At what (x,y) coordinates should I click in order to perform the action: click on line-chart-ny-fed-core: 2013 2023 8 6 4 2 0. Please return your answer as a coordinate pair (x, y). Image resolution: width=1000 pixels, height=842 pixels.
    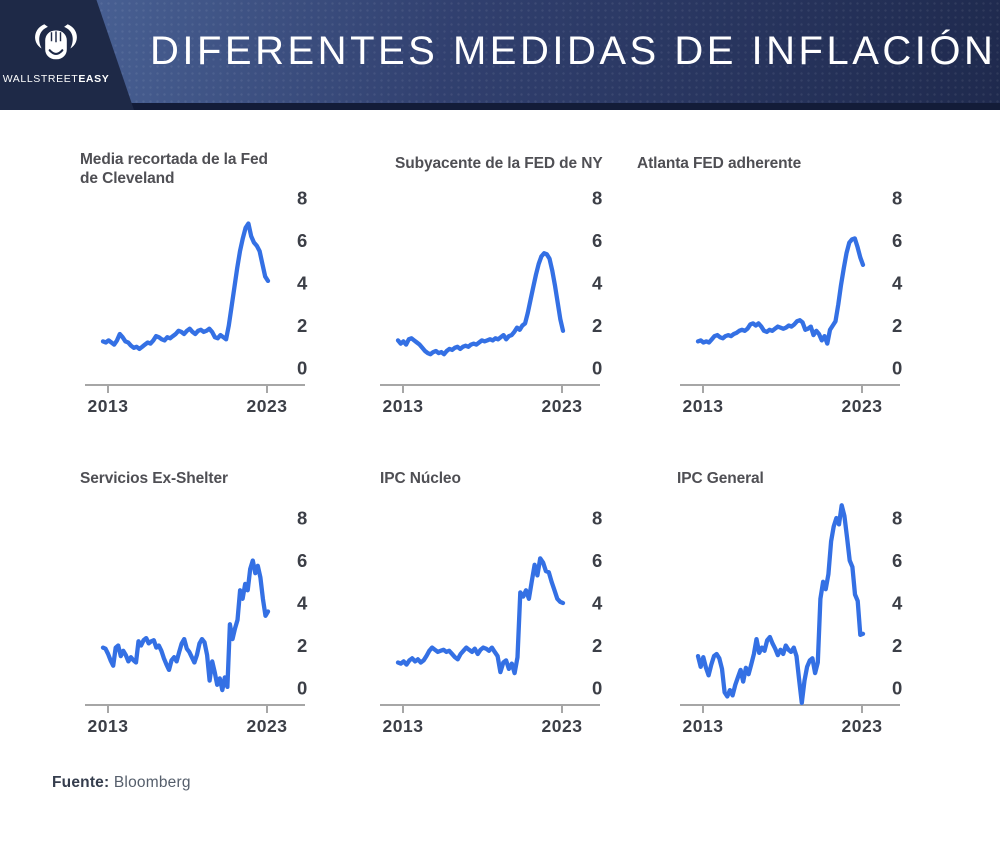
    Looking at the image, I should click on (491, 302).